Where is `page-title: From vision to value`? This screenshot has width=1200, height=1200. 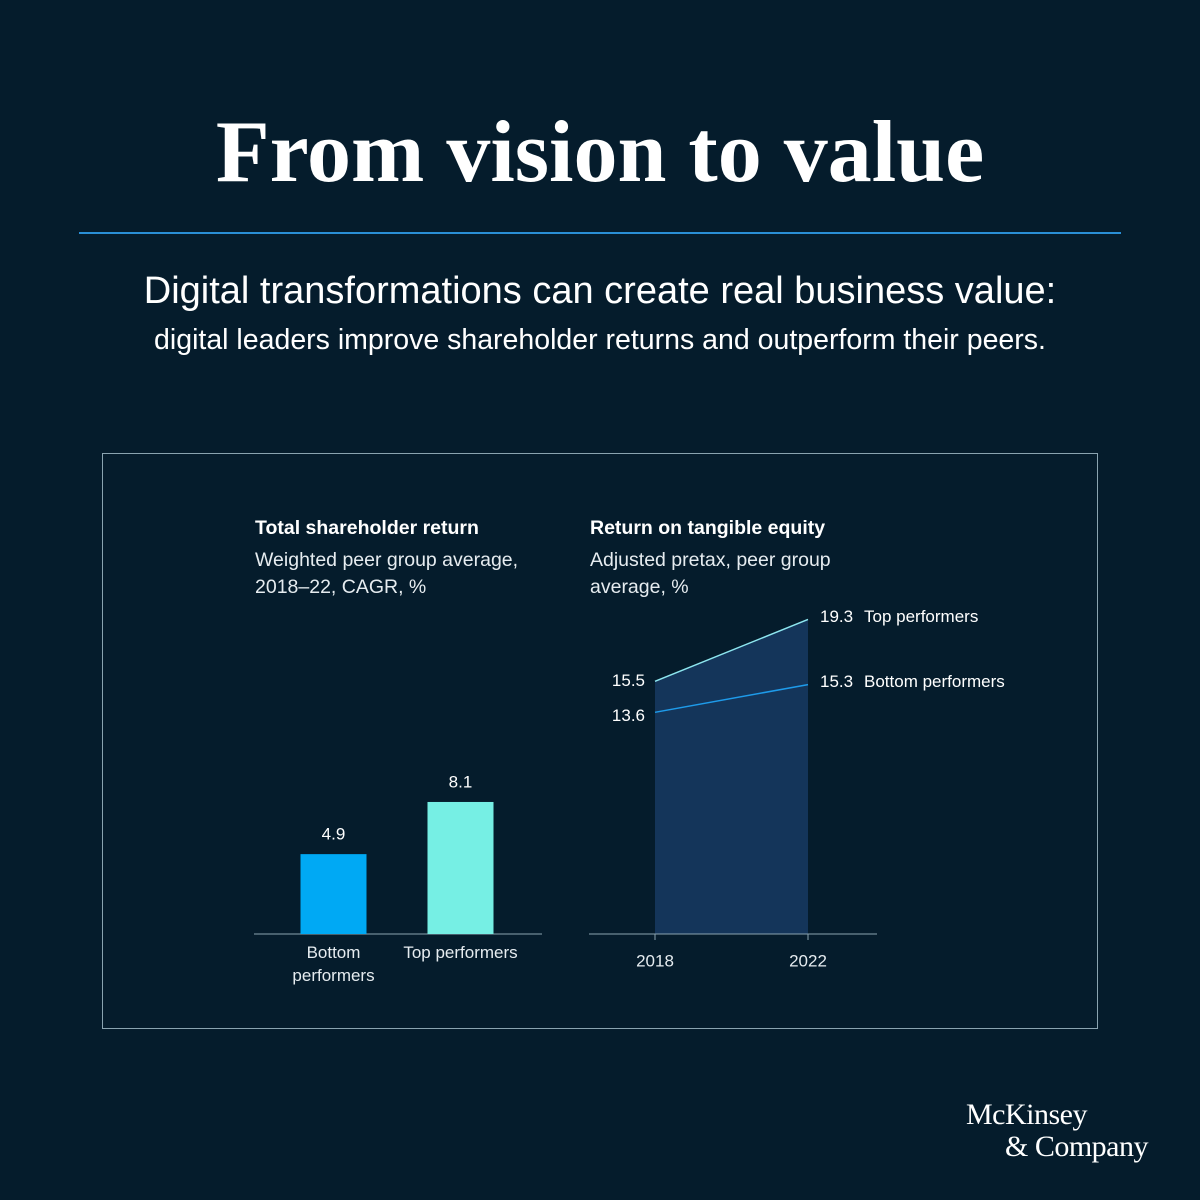 page-title: From vision to value is located at coordinates (600, 152).